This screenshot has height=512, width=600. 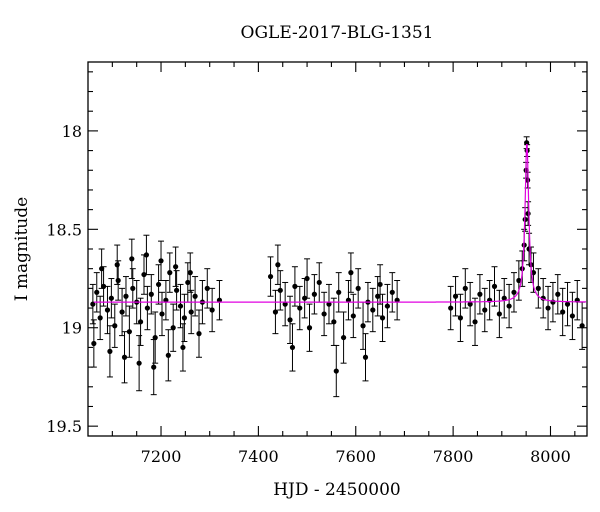 What do you see at coordinates (22, 249) in the screenshot?
I see `y-axis-label: I magnitude` at bounding box center [22, 249].